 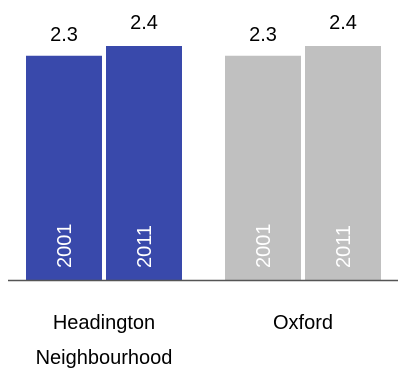 I want to click on category-label: Neighbourhood, so click(x=104, y=358).